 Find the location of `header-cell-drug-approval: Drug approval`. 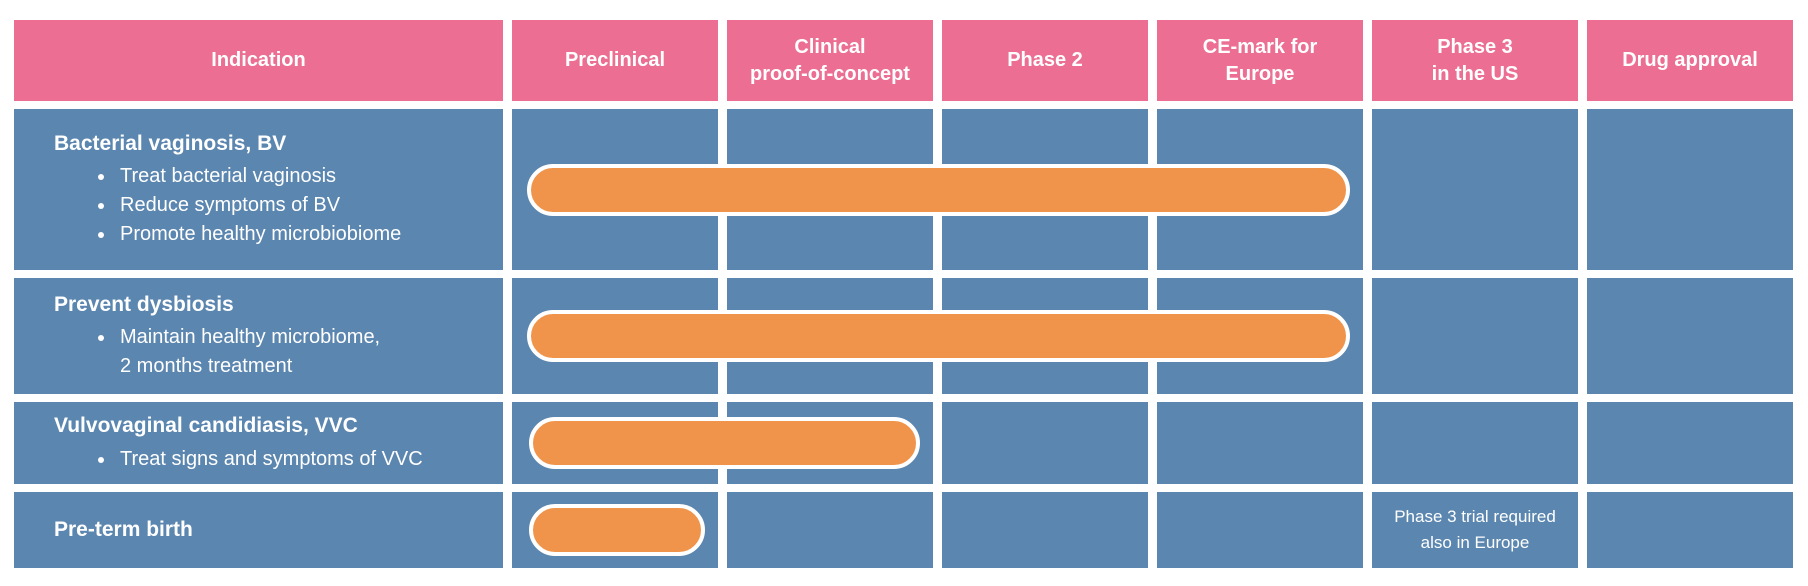

header-cell-drug-approval: Drug approval is located at coordinates (1690, 60).